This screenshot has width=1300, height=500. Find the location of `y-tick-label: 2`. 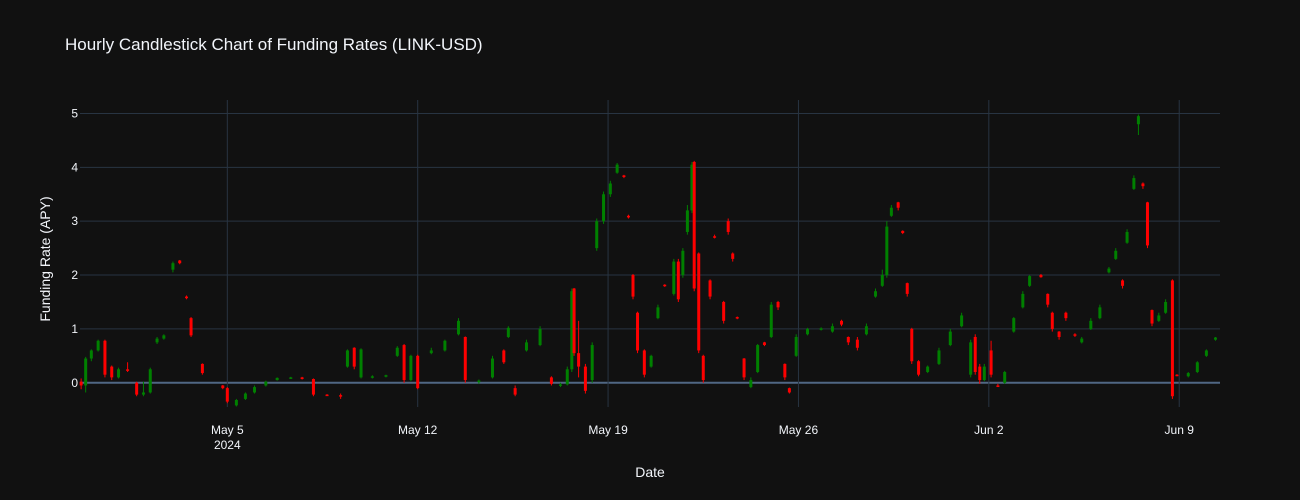

y-tick-label: 2 is located at coordinates (74, 275).